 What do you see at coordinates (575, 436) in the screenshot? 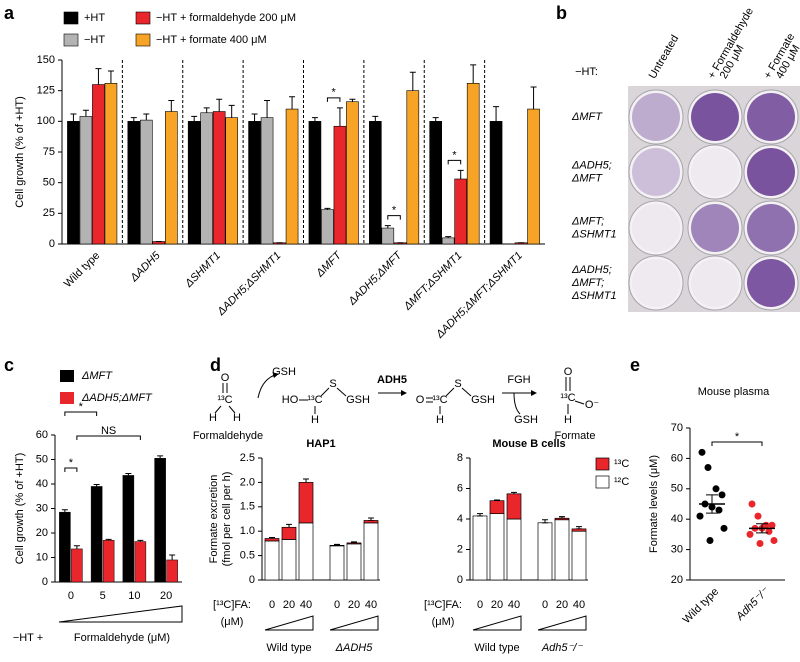
I see `scheme-text: Formate` at bounding box center [575, 436].